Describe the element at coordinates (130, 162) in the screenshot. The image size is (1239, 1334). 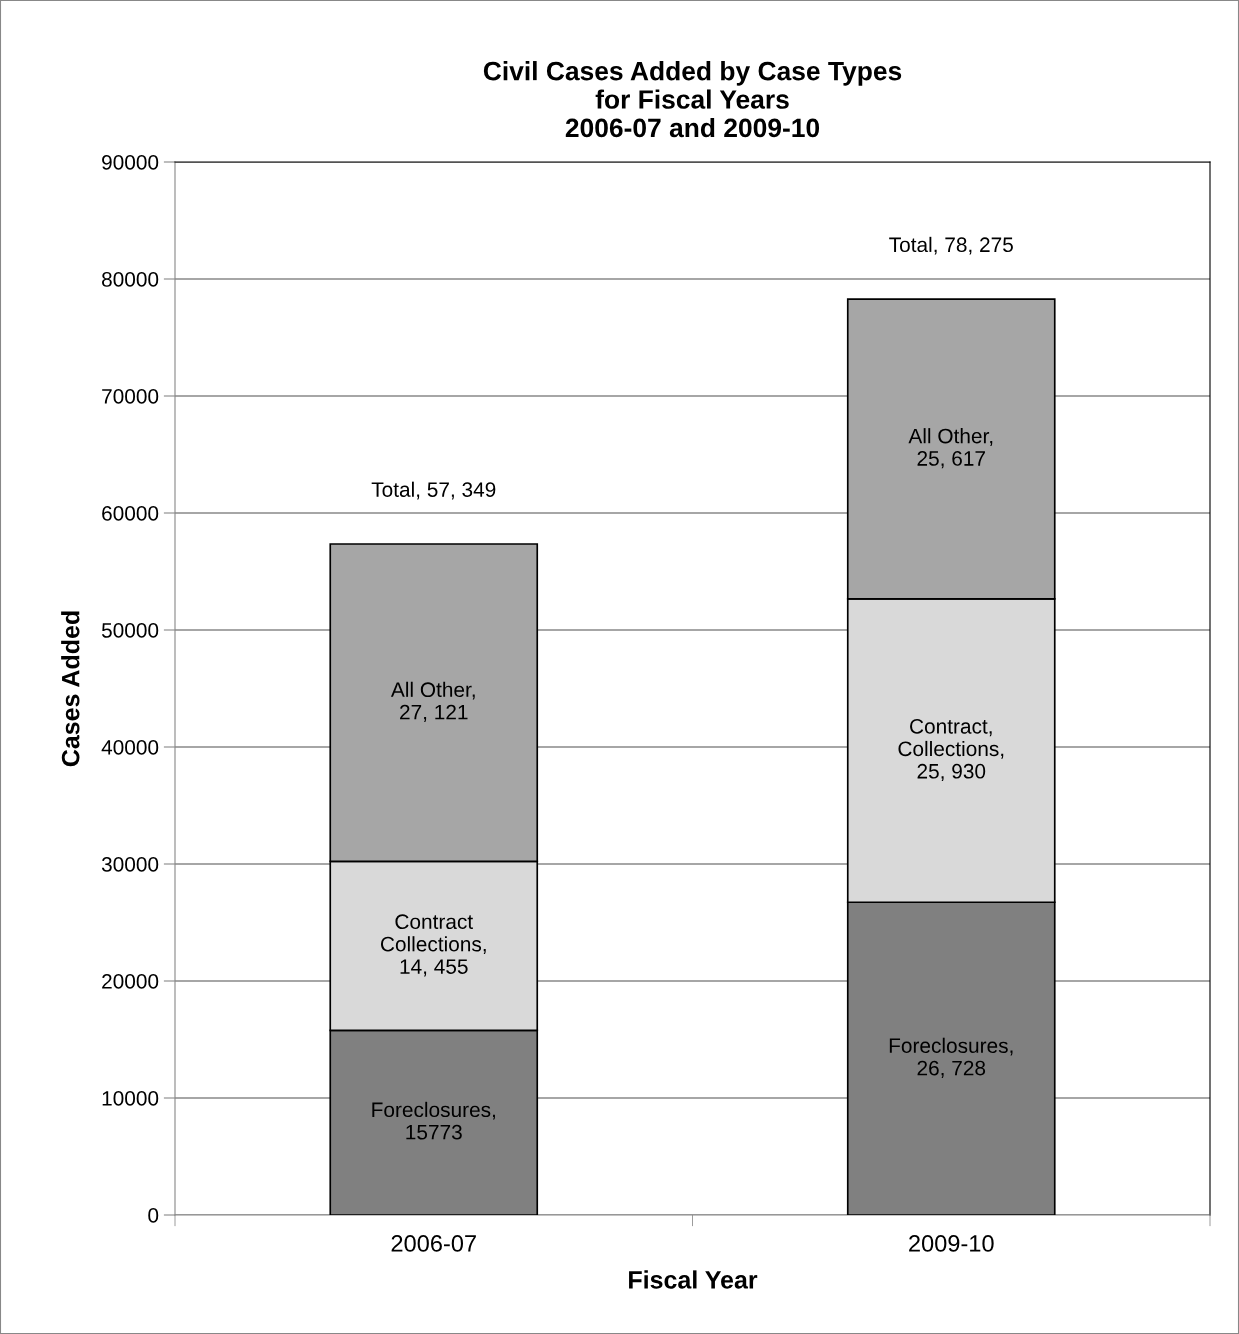
I see `y-tick-label: 90000` at that location.